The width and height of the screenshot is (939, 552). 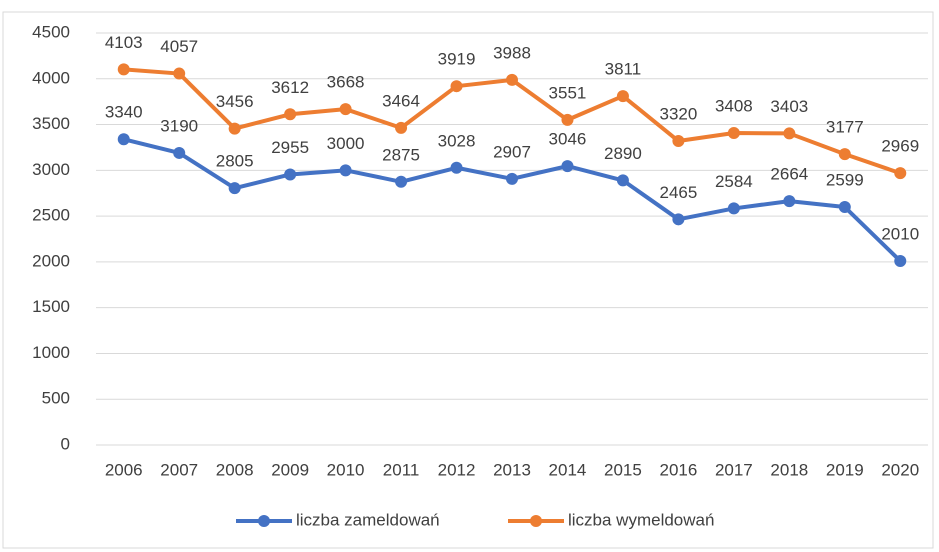 I want to click on data-label: 3340, so click(x=124, y=112).